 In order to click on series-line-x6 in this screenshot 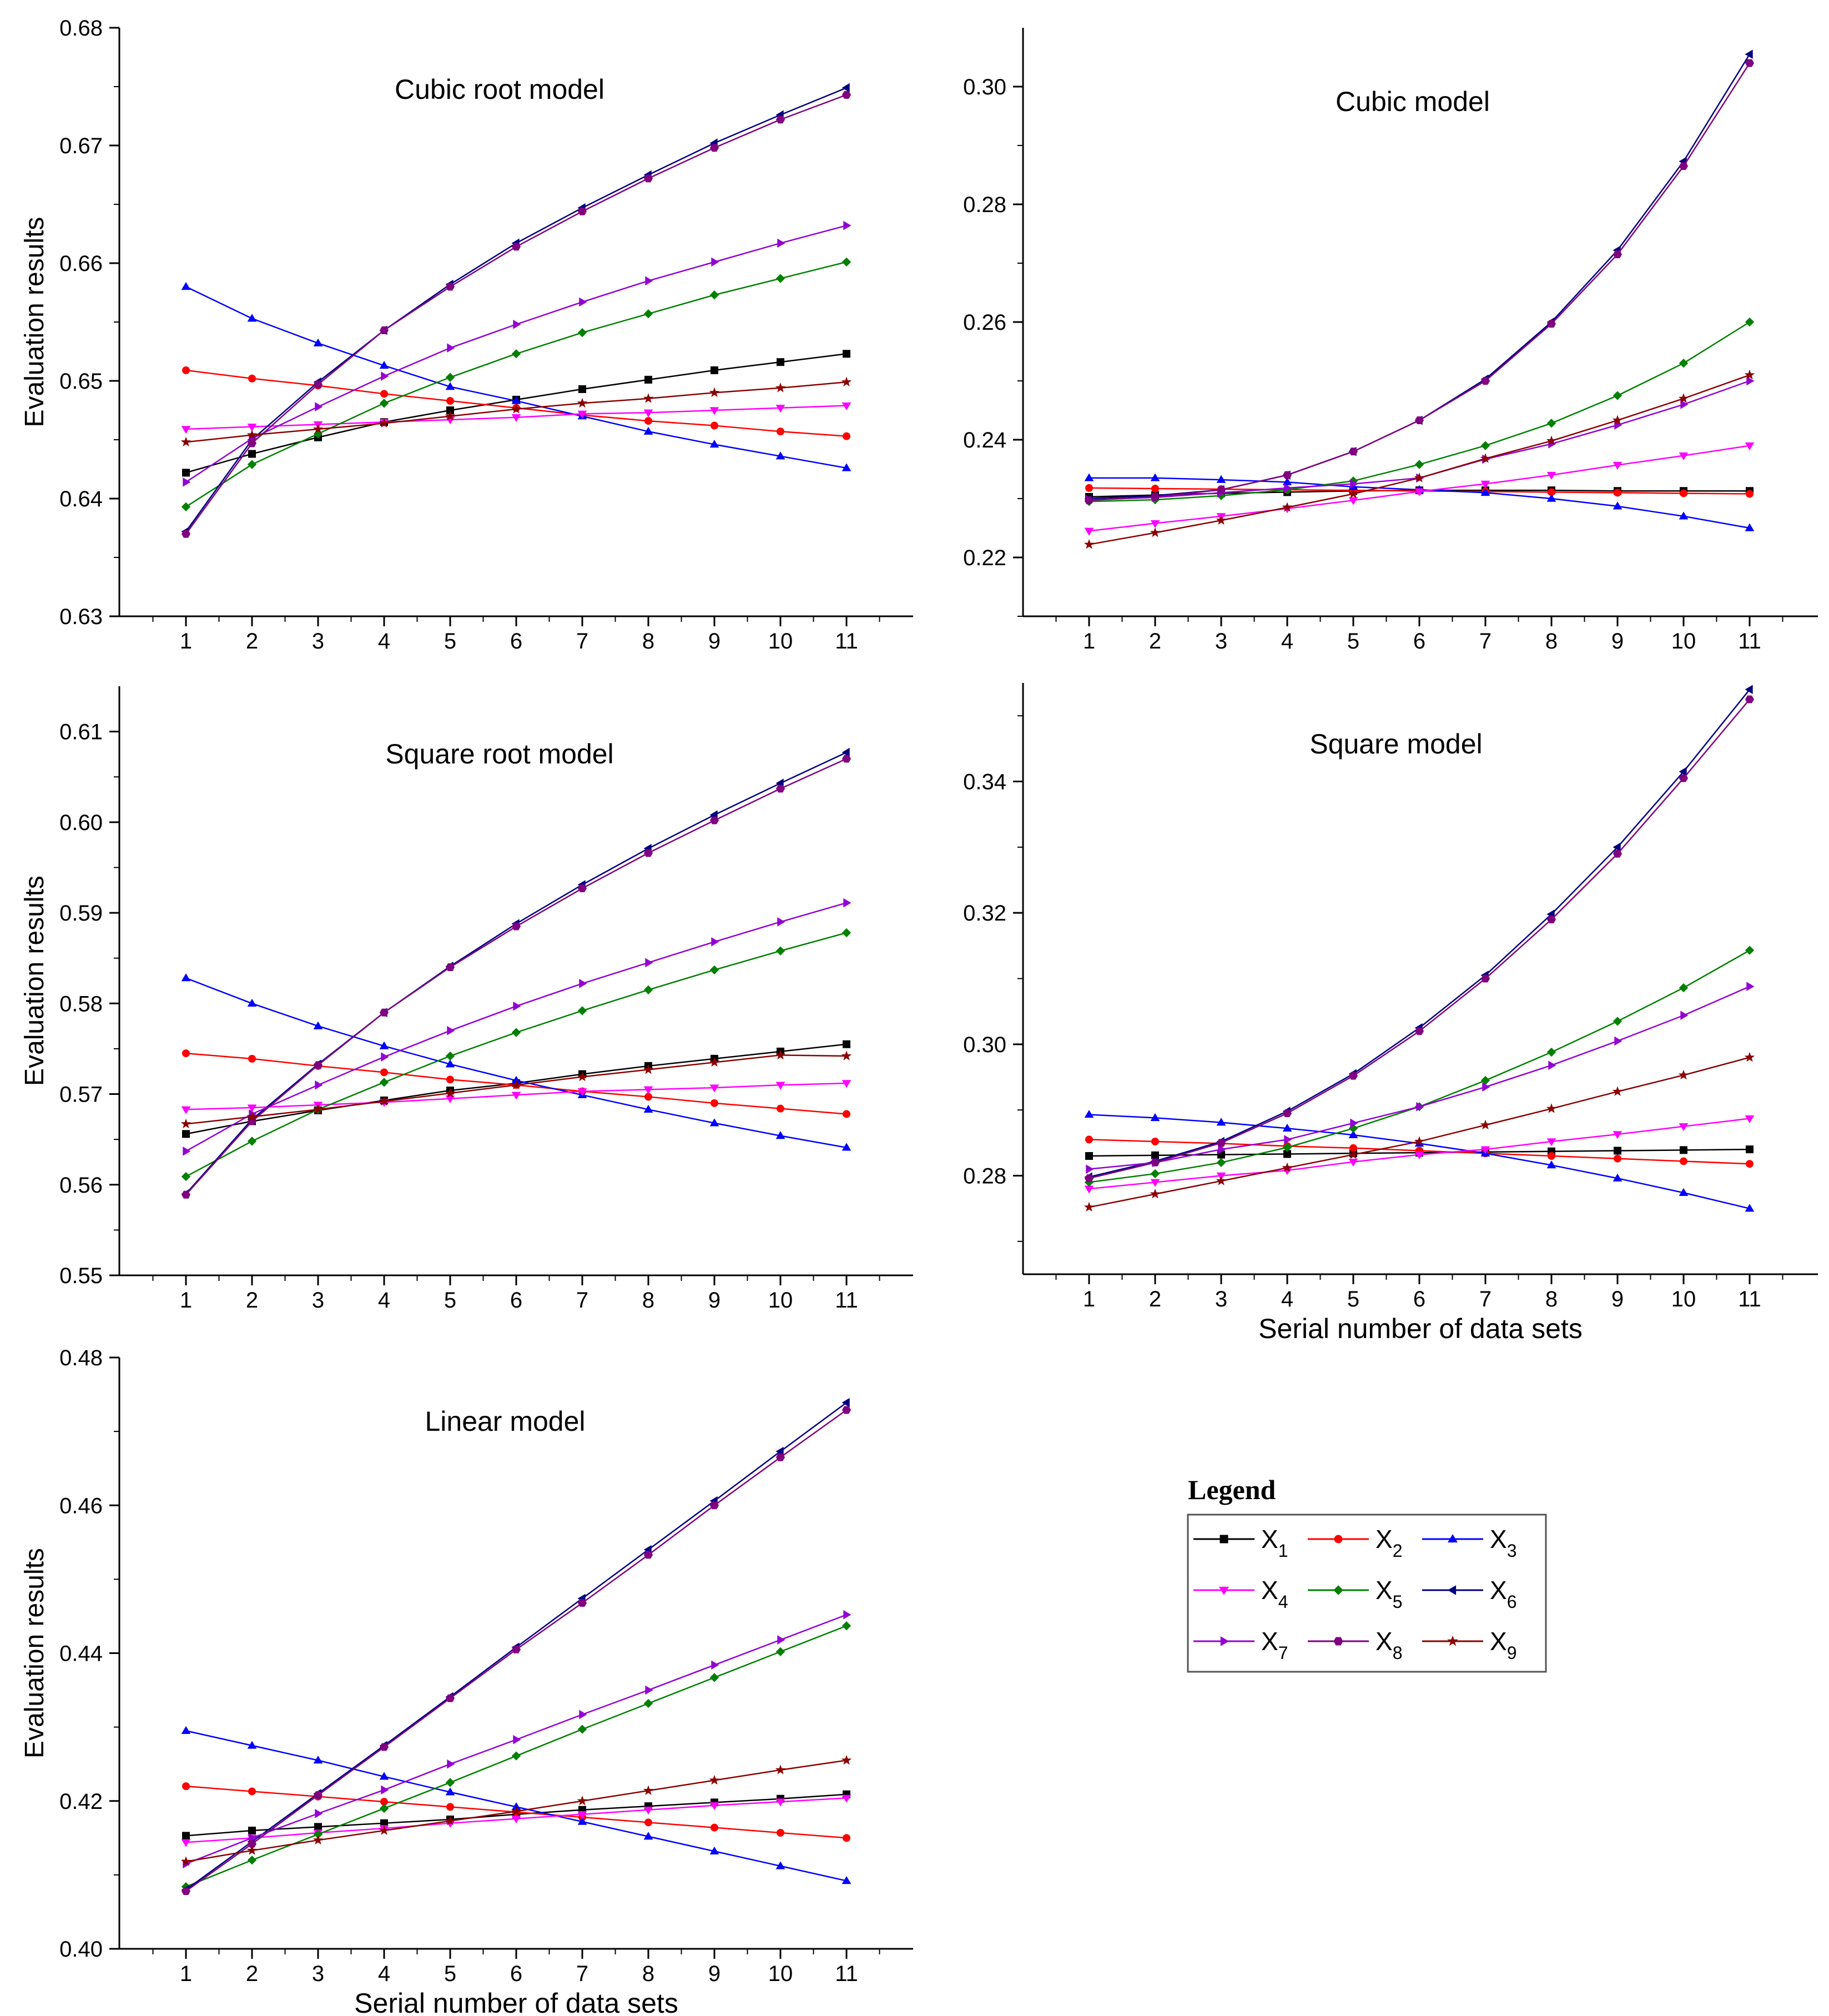, I will do `click(1420, 277)`.